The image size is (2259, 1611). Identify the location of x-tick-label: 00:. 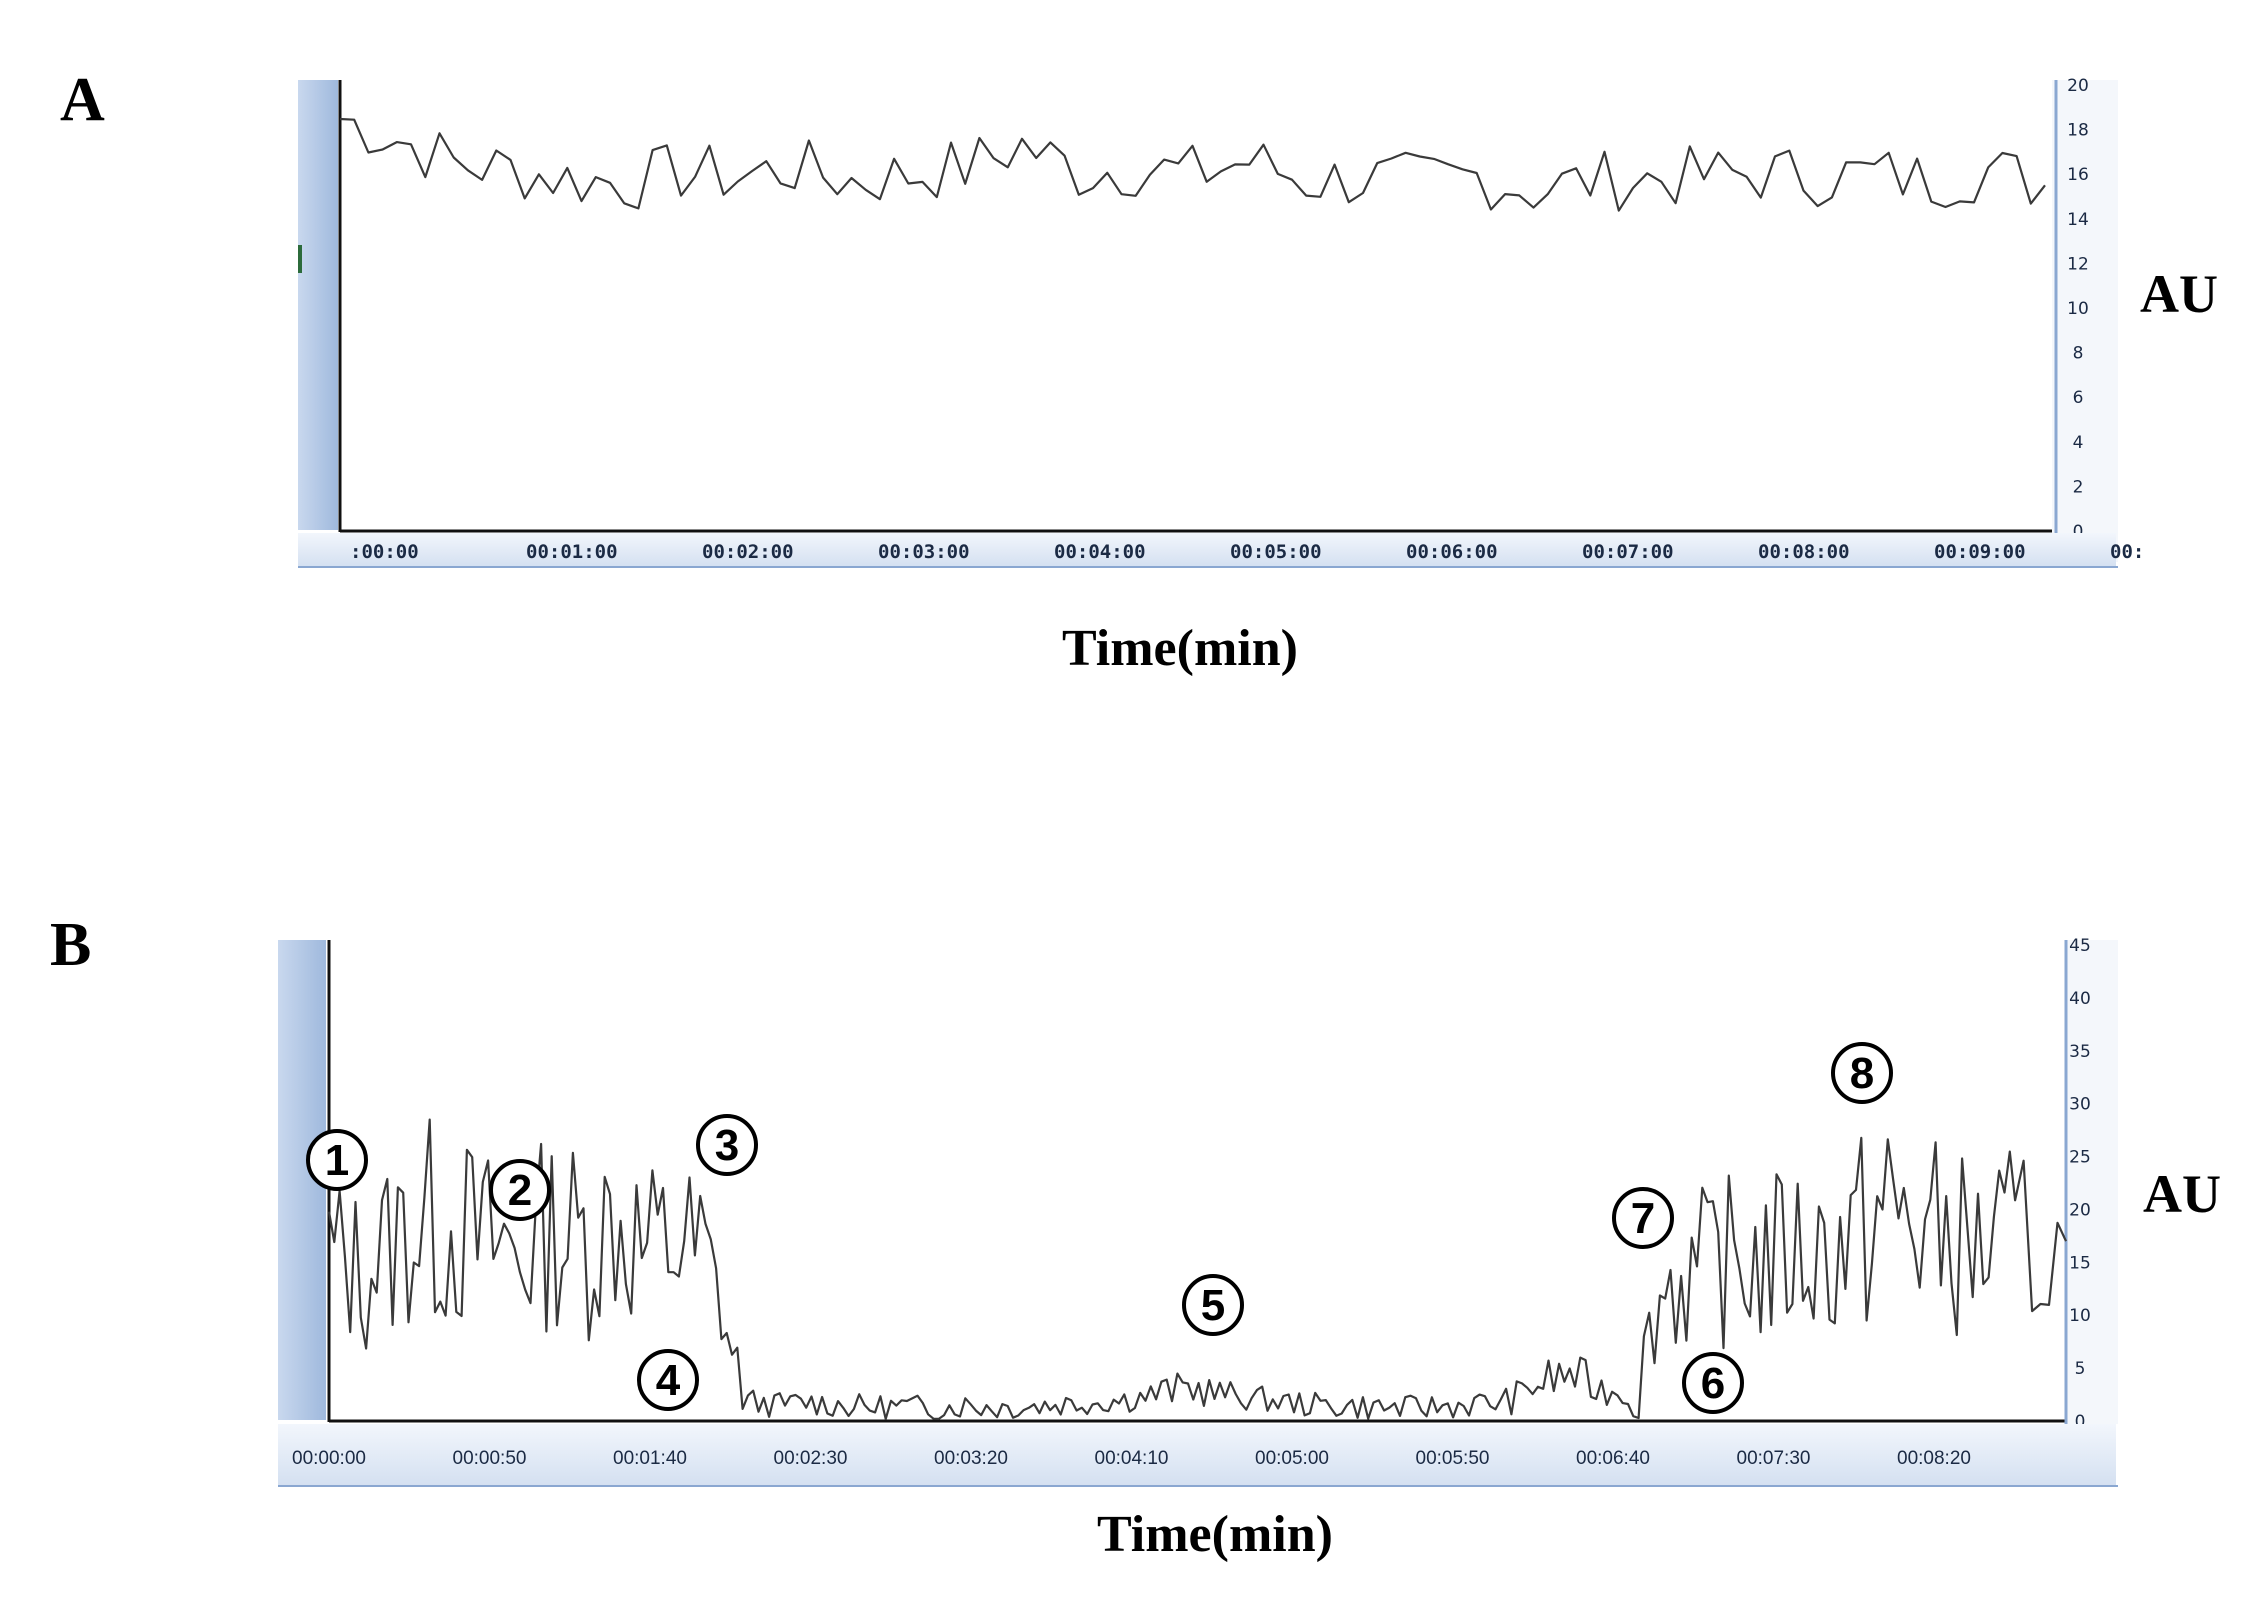
(2127, 552).